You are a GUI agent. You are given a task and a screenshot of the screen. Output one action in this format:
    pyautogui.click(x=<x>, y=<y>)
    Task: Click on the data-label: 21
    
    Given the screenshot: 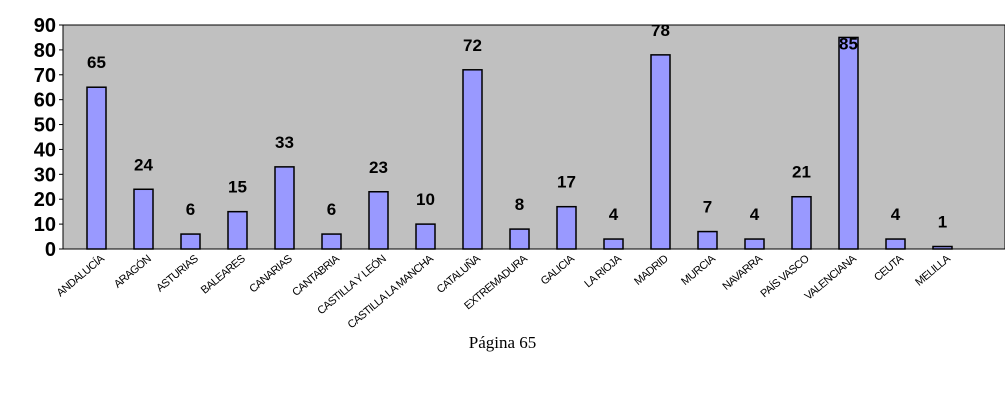 What is the action you would take?
    pyautogui.click(x=801, y=172)
    